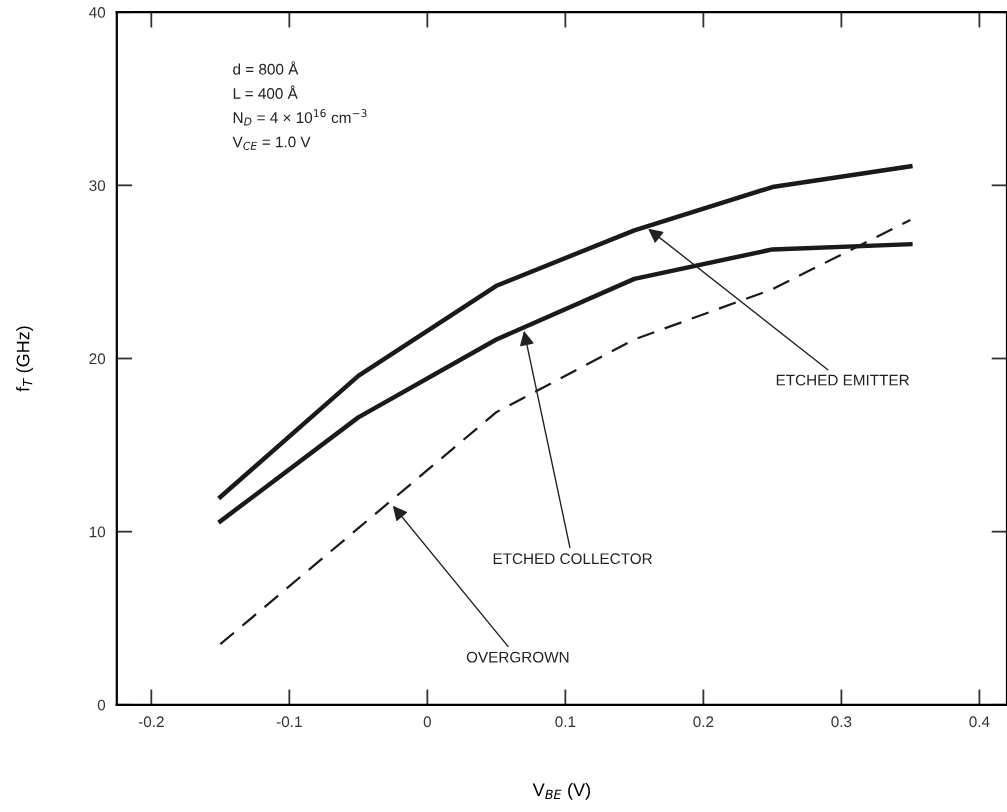 The width and height of the screenshot is (1007, 812). What do you see at coordinates (97, 186) in the screenshot?
I see `y-tick-label: 30` at bounding box center [97, 186].